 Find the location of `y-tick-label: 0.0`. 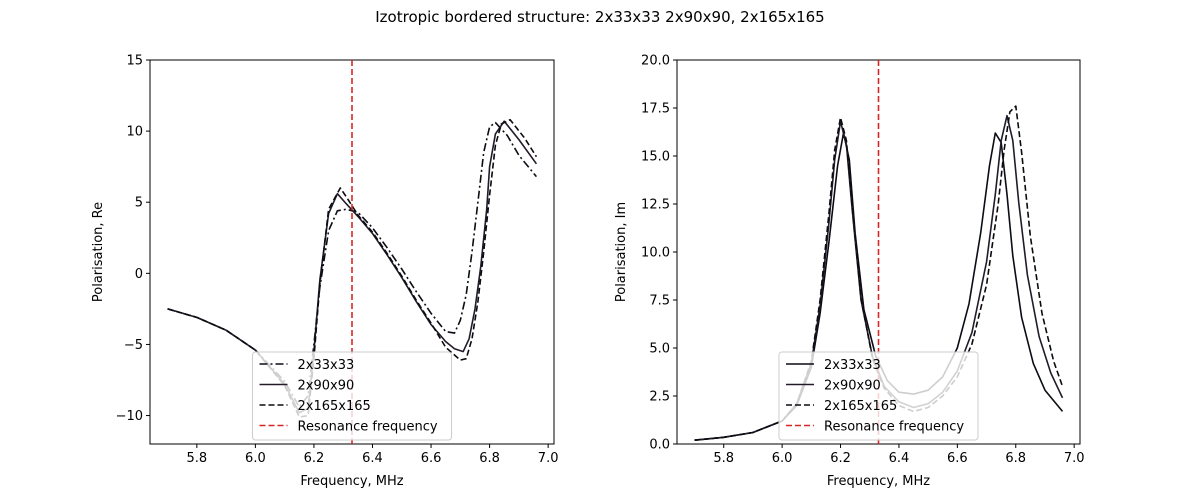

y-tick-label: 0.0 is located at coordinates (659, 445).